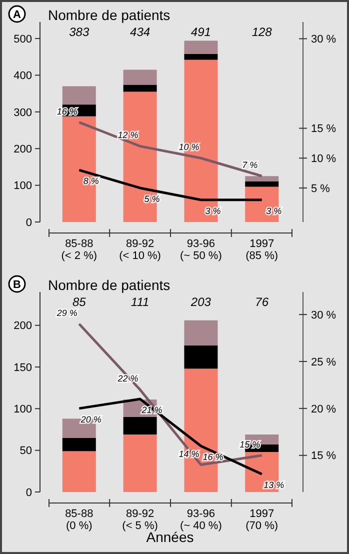 The image size is (349, 554). Describe the element at coordinates (152, 199) in the screenshot. I see `data-label: 5 %` at that location.